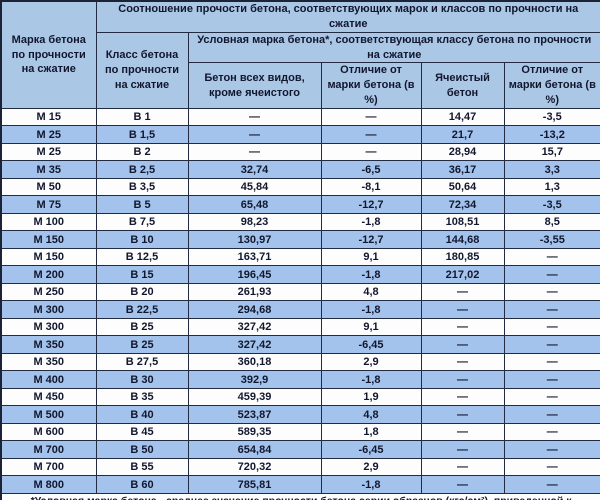 This screenshot has height=500, width=600. What do you see at coordinates (551, 239) in the screenshot?
I see `cell: -3,55` at bounding box center [551, 239].